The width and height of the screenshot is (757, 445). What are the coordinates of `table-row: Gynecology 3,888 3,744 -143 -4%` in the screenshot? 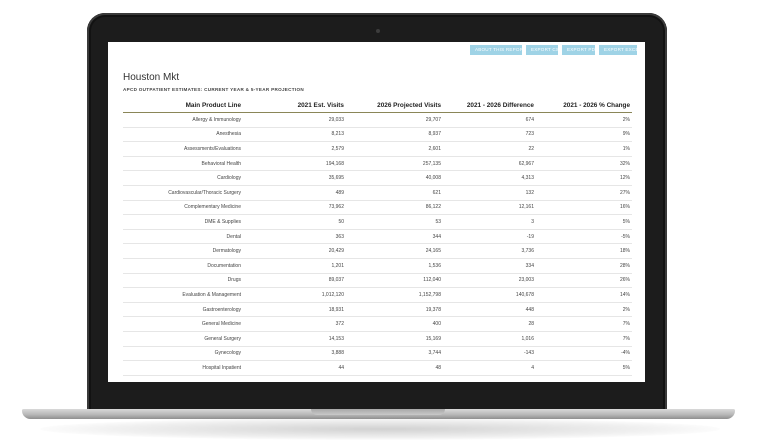 It's located at (377, 354).